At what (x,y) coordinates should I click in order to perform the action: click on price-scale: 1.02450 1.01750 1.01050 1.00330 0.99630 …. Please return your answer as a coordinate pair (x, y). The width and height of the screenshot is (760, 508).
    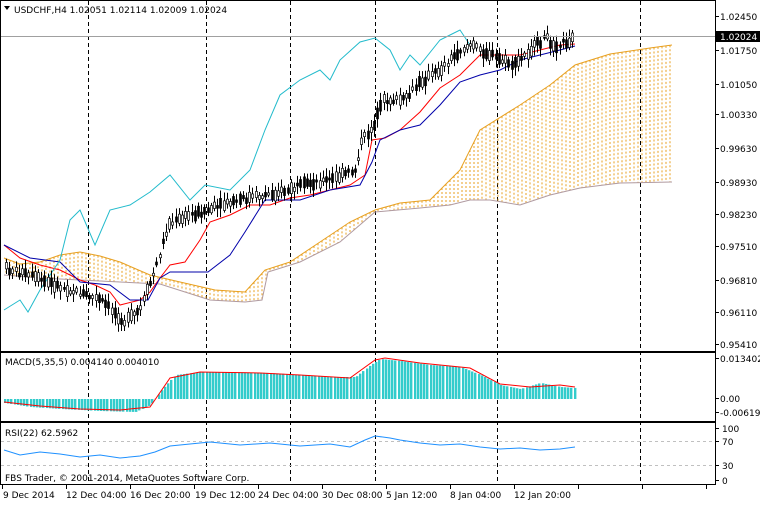
    Looking at the image, I should click on (737, 250).